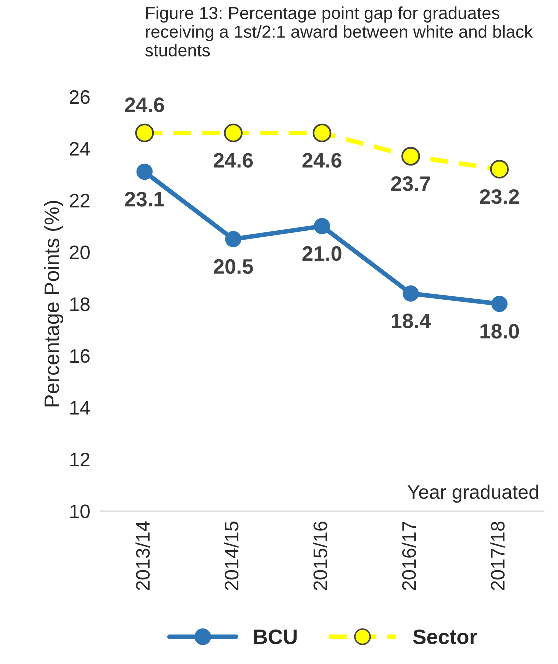  What do you see at coordinates (500, 331) in the screenshot?
I see `data-label: 18.0` at bounding box center [500, 331].